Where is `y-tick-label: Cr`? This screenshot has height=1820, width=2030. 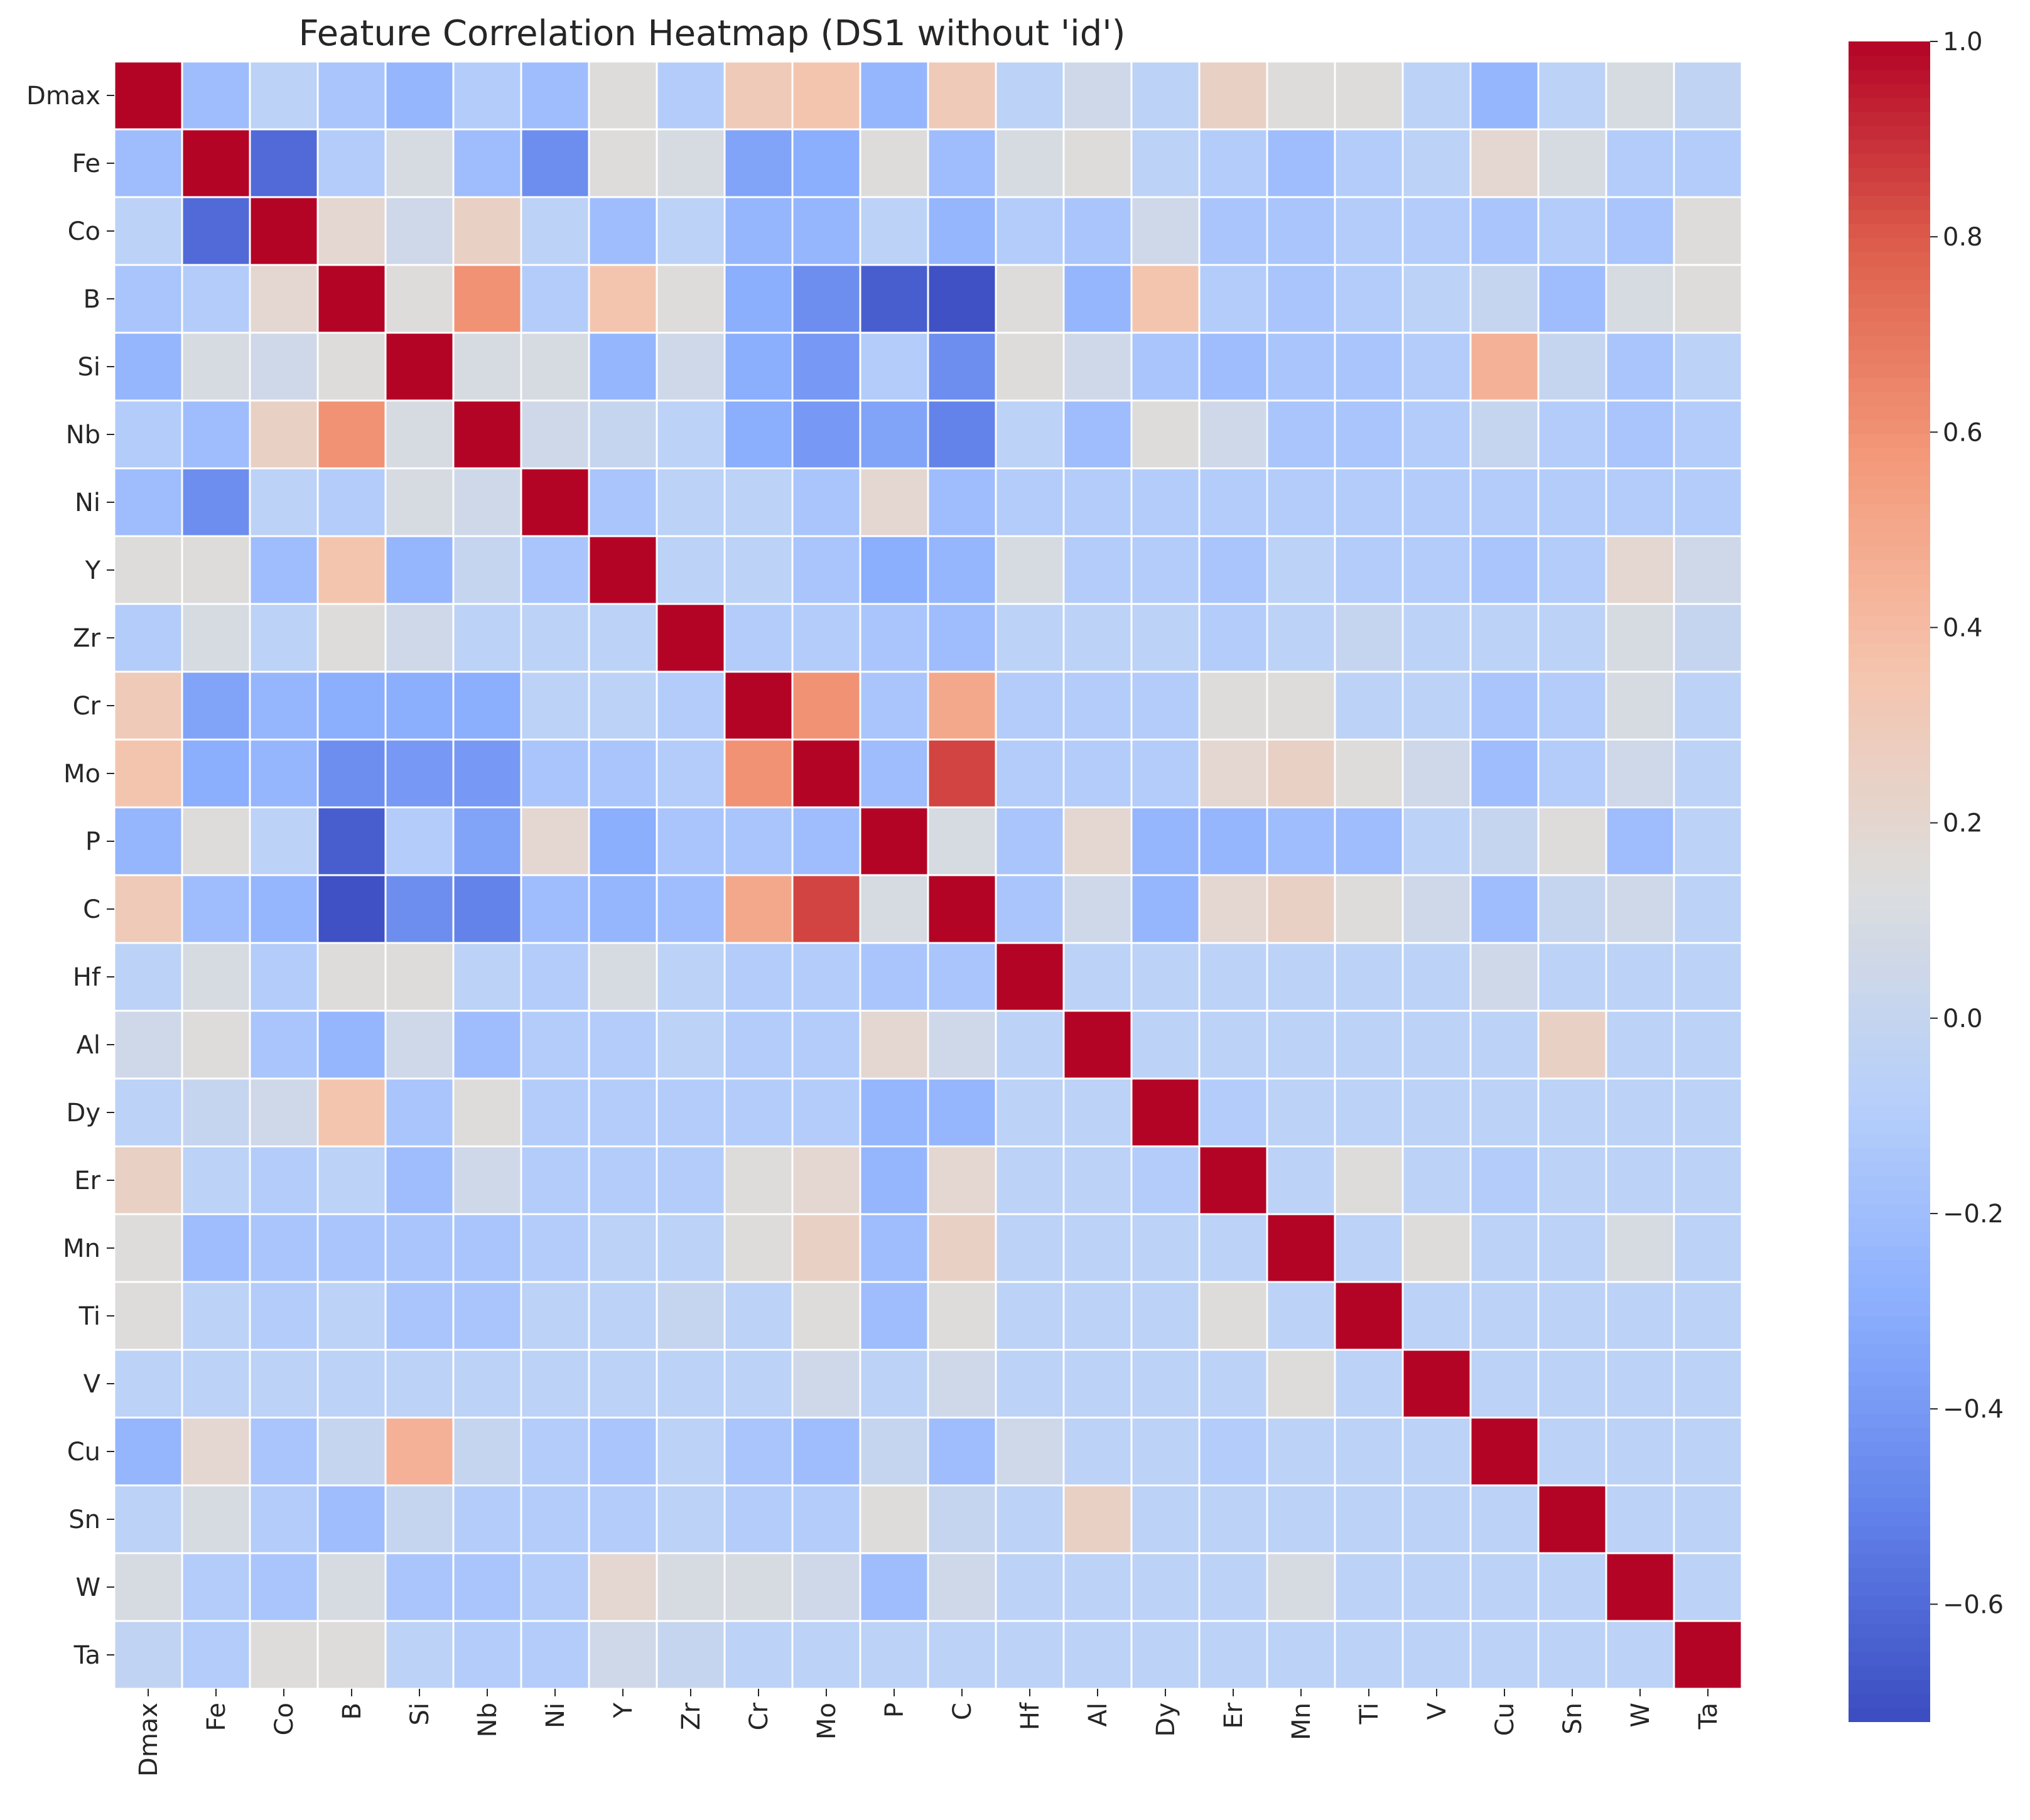 y-tick-label: Cr is located at coordinates (87, 706).